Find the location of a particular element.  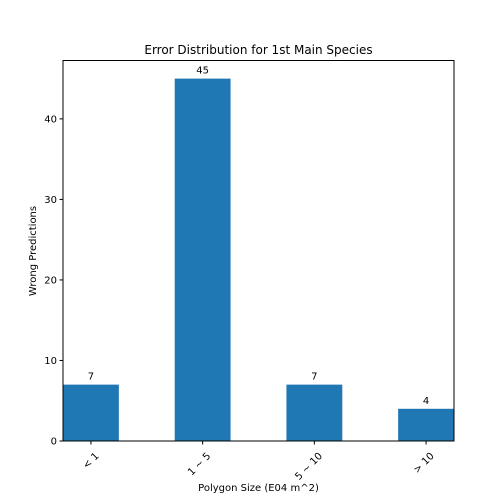

y-tick-label-2: 20 is located at coordinates (50, 280).